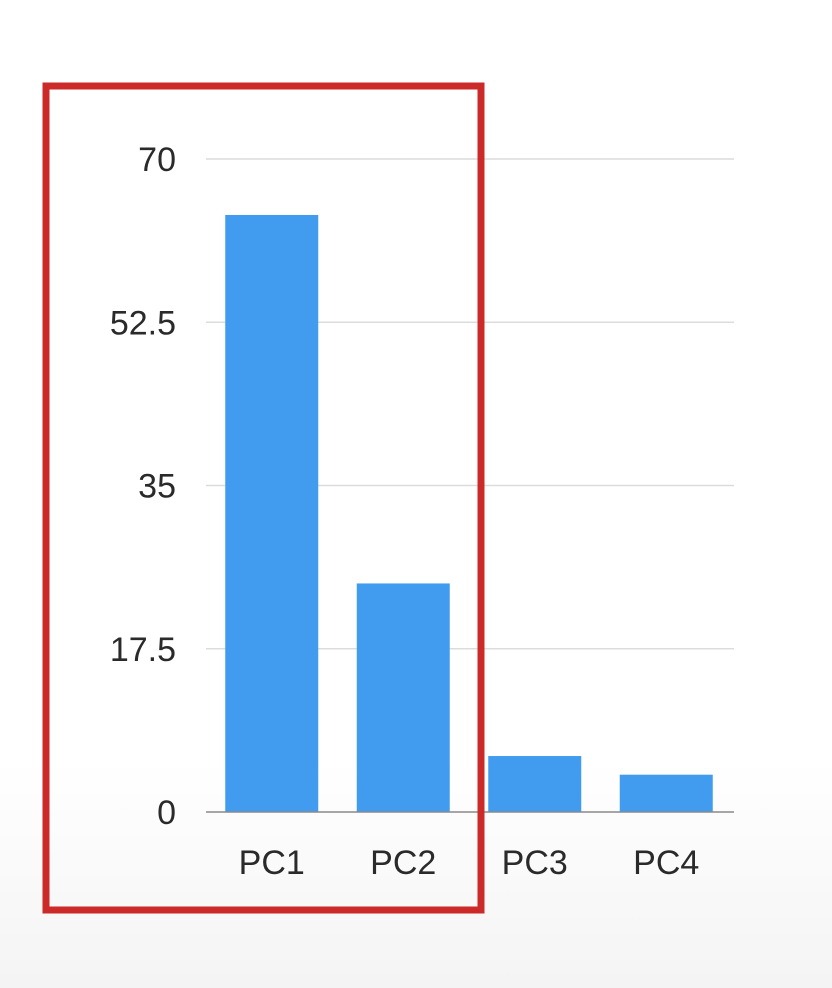 The width and height of the screenshot is (832, 988). Describe the element at coordinates (403, 863) in the screenshot. I see `x-tick-label: PC2` at that location.